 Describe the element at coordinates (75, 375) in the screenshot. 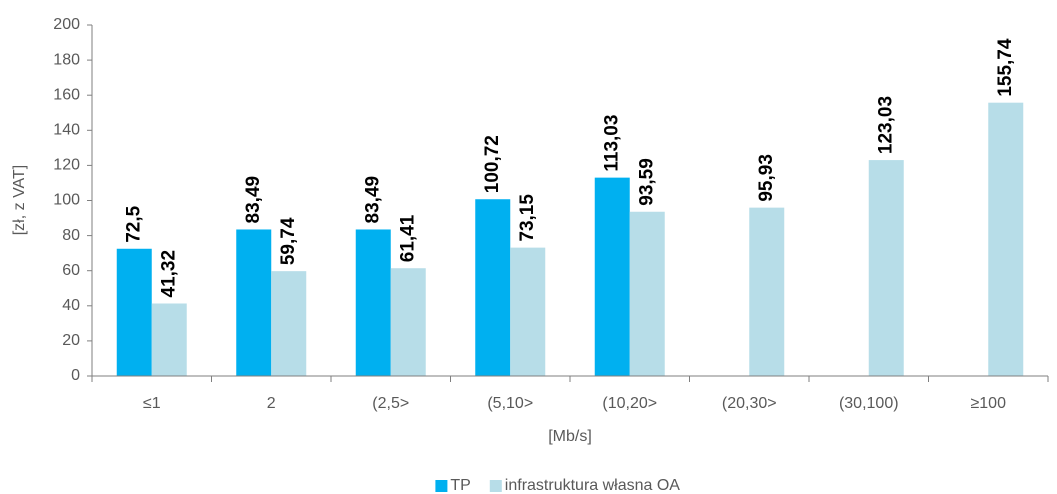

I see `y-tick-label: 0` at that location.